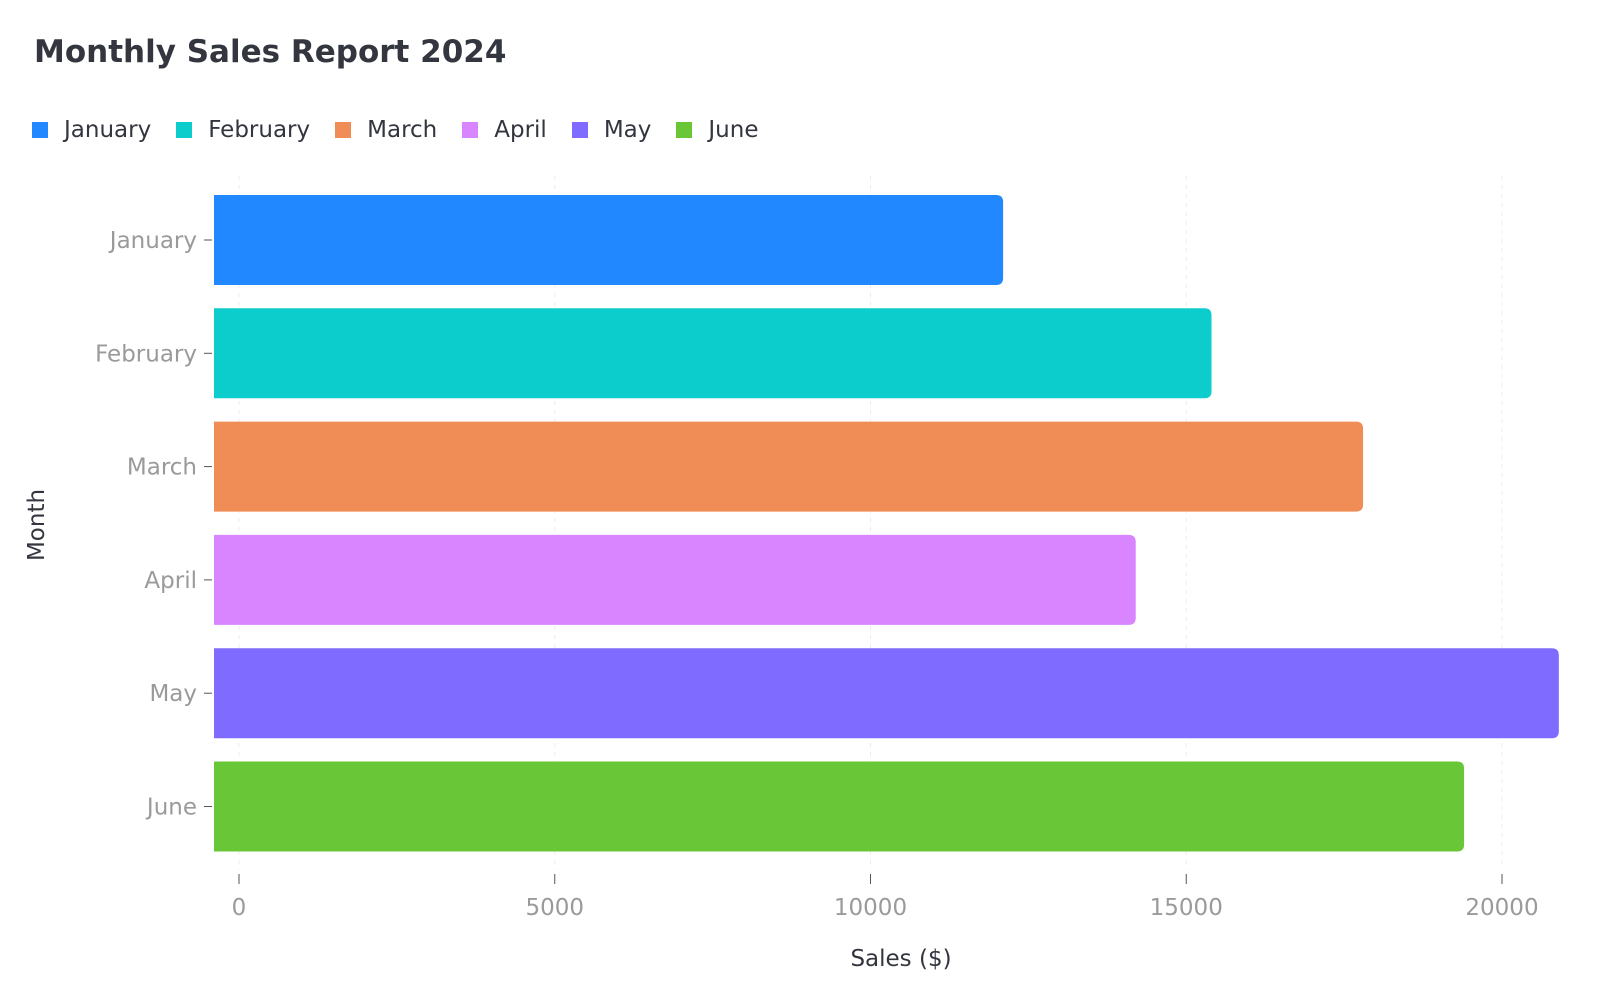 Image resolution: width=1600 pixels, height=1000 pixels. What do you see at coordinates (870, 908) in the screenshot?
I see `x-tick-label: 10000` at bounding box center [870, 908].